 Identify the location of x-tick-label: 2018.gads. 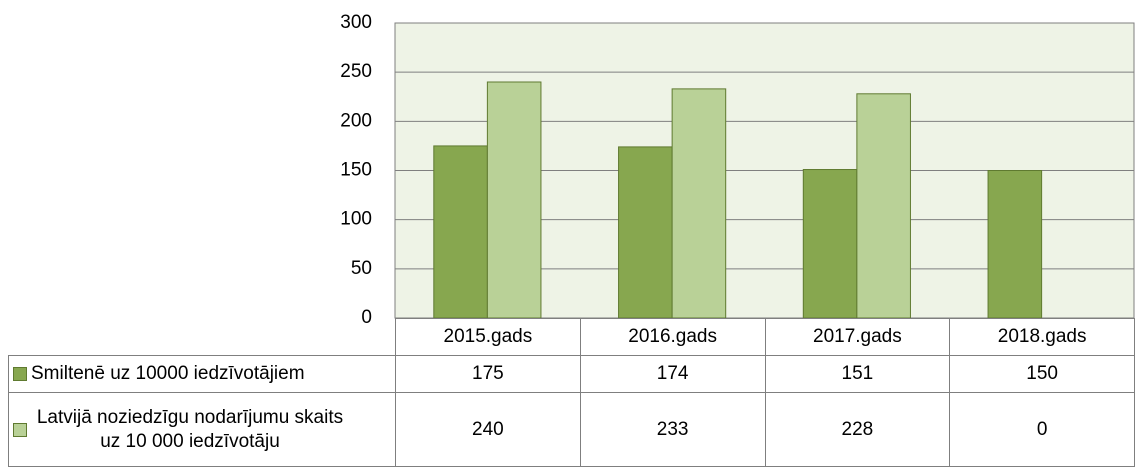
(1042, 337).